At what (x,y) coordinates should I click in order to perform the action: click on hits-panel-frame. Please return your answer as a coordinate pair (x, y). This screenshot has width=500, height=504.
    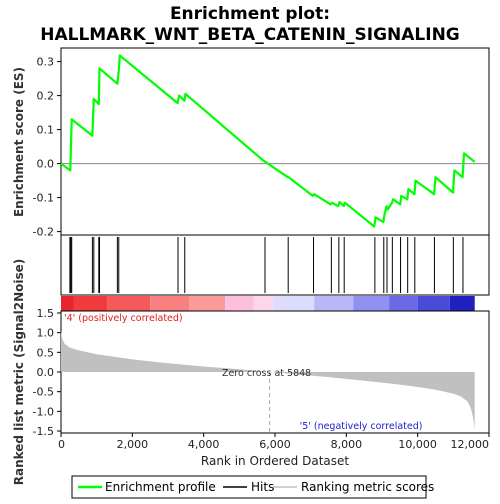
    Looking at the image, I should click on (275, 265).